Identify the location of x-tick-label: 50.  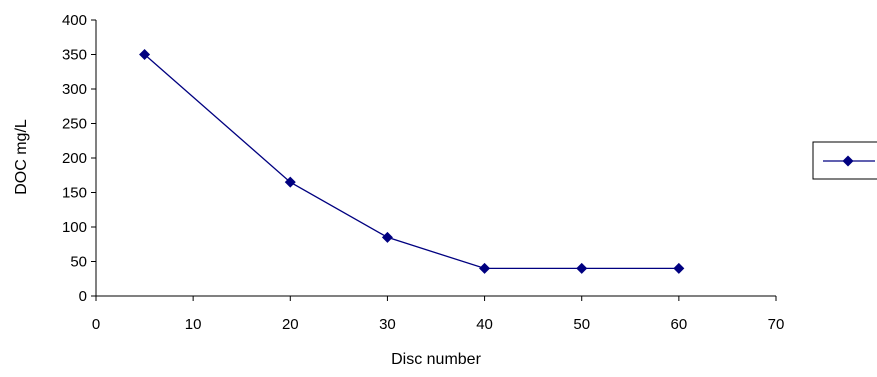
(581, 324).